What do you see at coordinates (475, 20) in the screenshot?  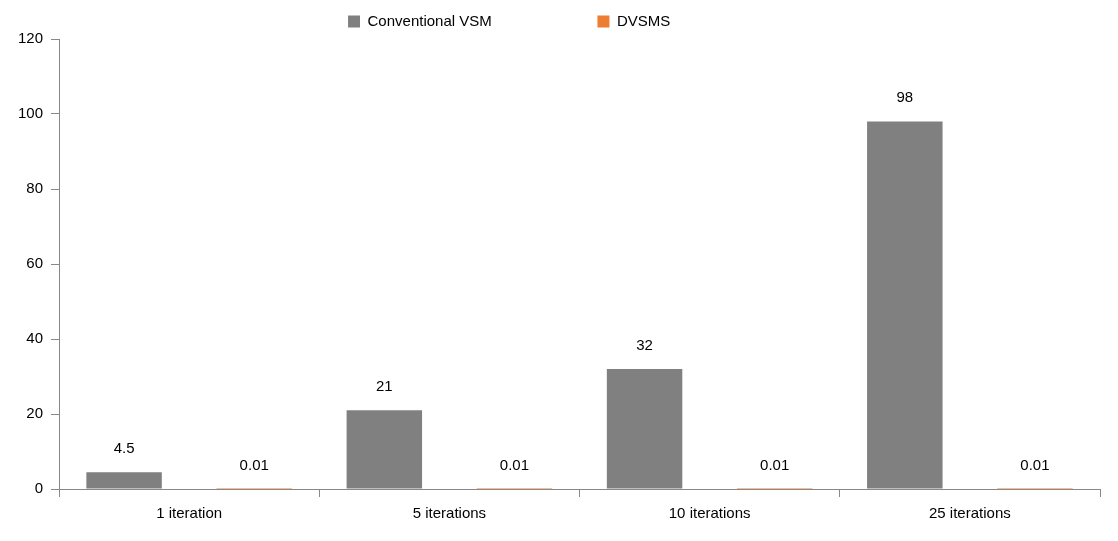 I see `legend-label: Conventional VSM` at bounding box center [475, 20].